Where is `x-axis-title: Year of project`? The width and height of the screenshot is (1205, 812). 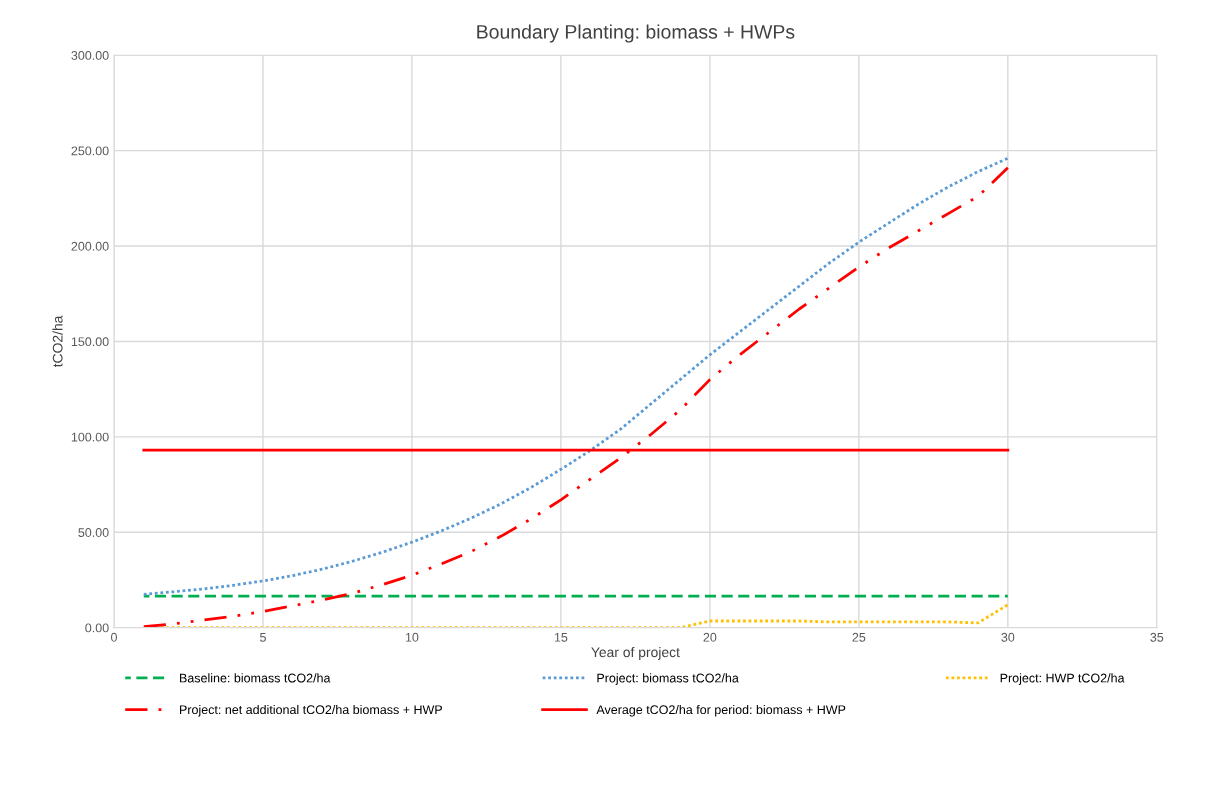
x-axis-title: Year of project is located at coordinates (635, 653).